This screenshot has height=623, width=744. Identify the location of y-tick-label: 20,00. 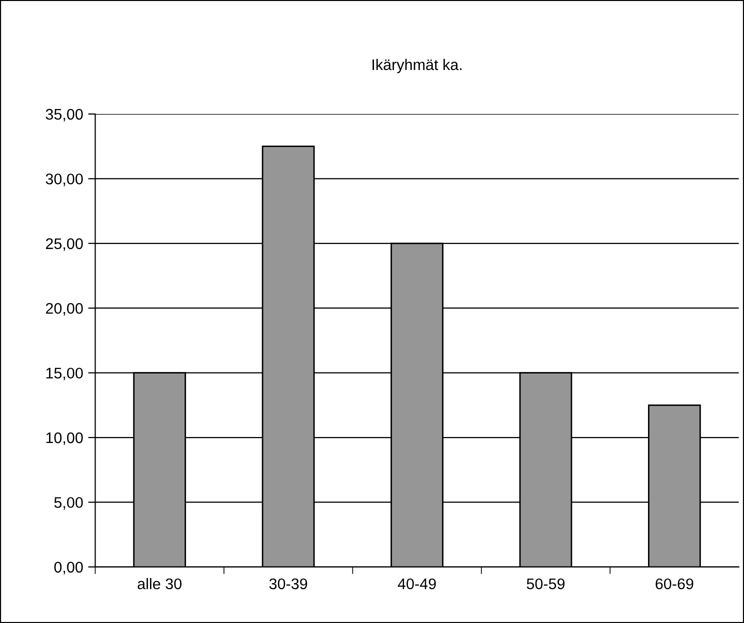
(64, 309).